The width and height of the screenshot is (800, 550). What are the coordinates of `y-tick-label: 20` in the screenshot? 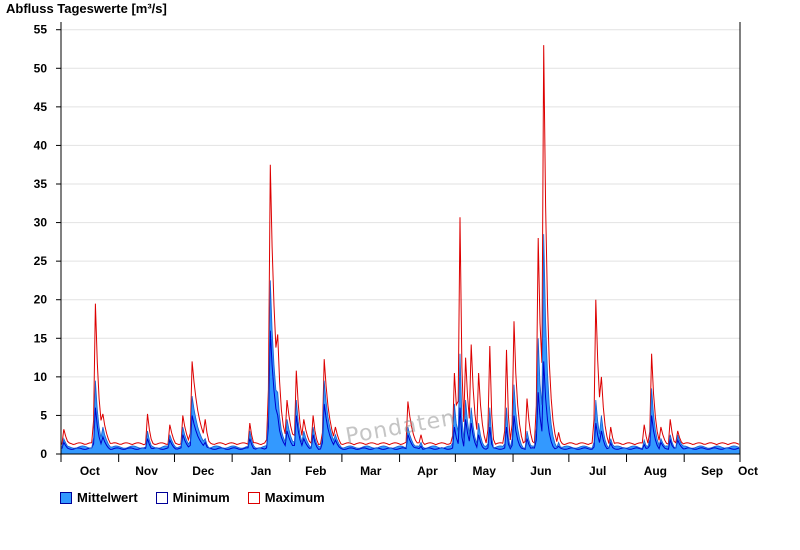 It's located at (41, 300).